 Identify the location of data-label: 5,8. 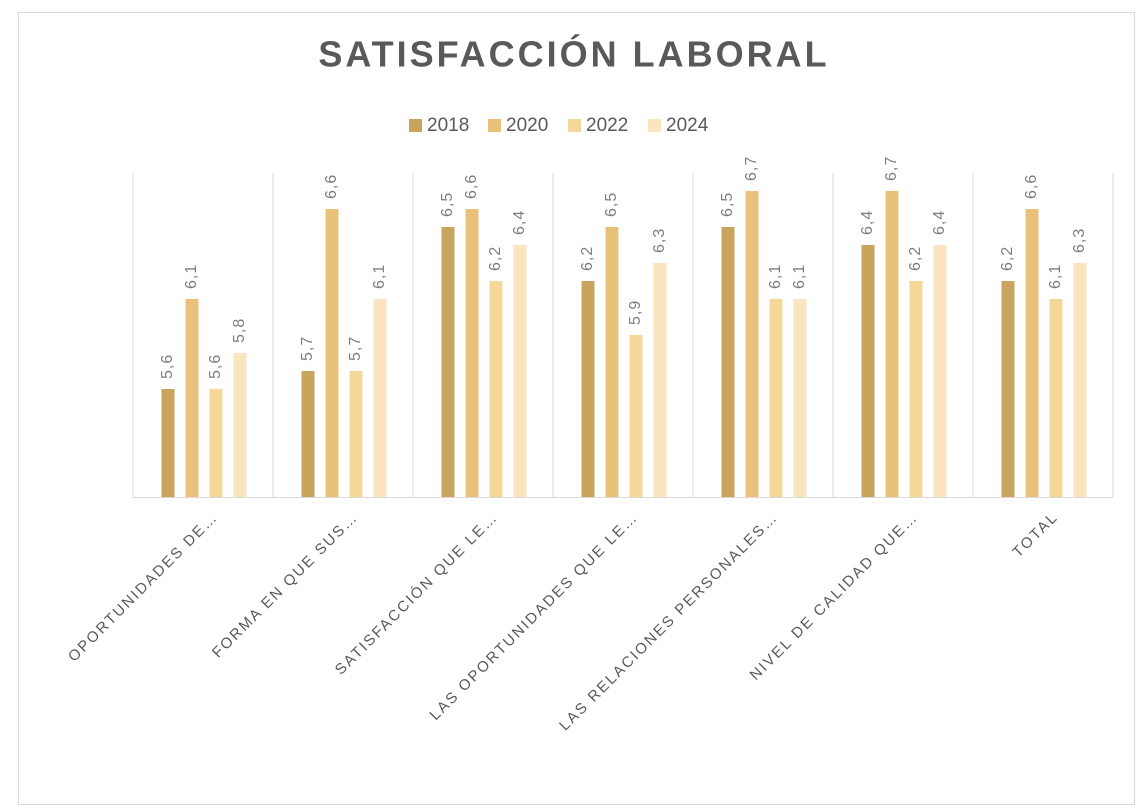
(239, 330).